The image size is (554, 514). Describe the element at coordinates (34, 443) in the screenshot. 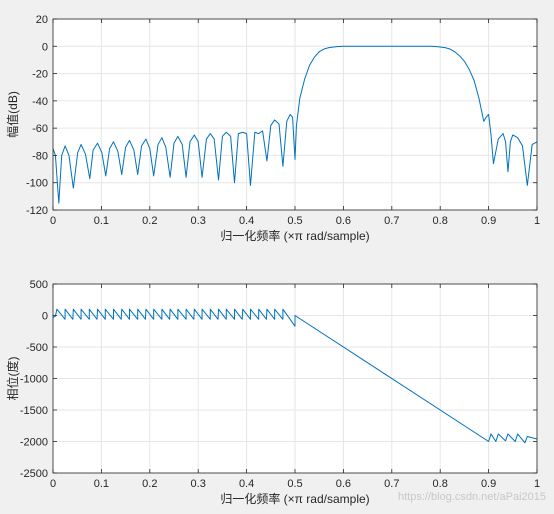

I see `y-tick-label: -2000` at that location.